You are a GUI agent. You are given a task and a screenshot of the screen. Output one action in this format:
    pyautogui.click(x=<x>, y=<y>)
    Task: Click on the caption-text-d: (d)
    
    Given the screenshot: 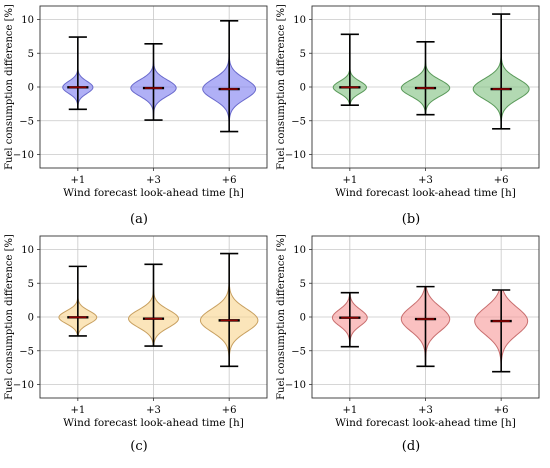 What is the action you would take?
    pyautogui.click(x=411, y=446)
    